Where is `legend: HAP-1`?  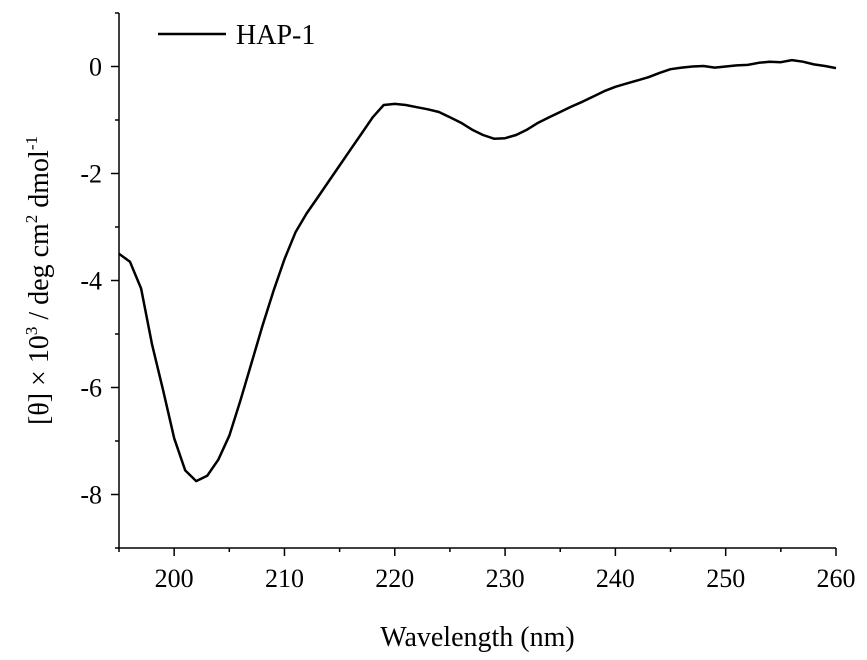 legend: HAP-1 is located at coordinates (236, 35).